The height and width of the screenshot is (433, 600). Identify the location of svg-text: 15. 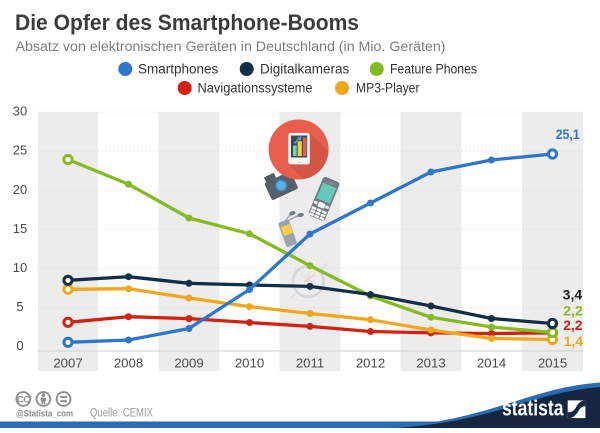
(20, 228).